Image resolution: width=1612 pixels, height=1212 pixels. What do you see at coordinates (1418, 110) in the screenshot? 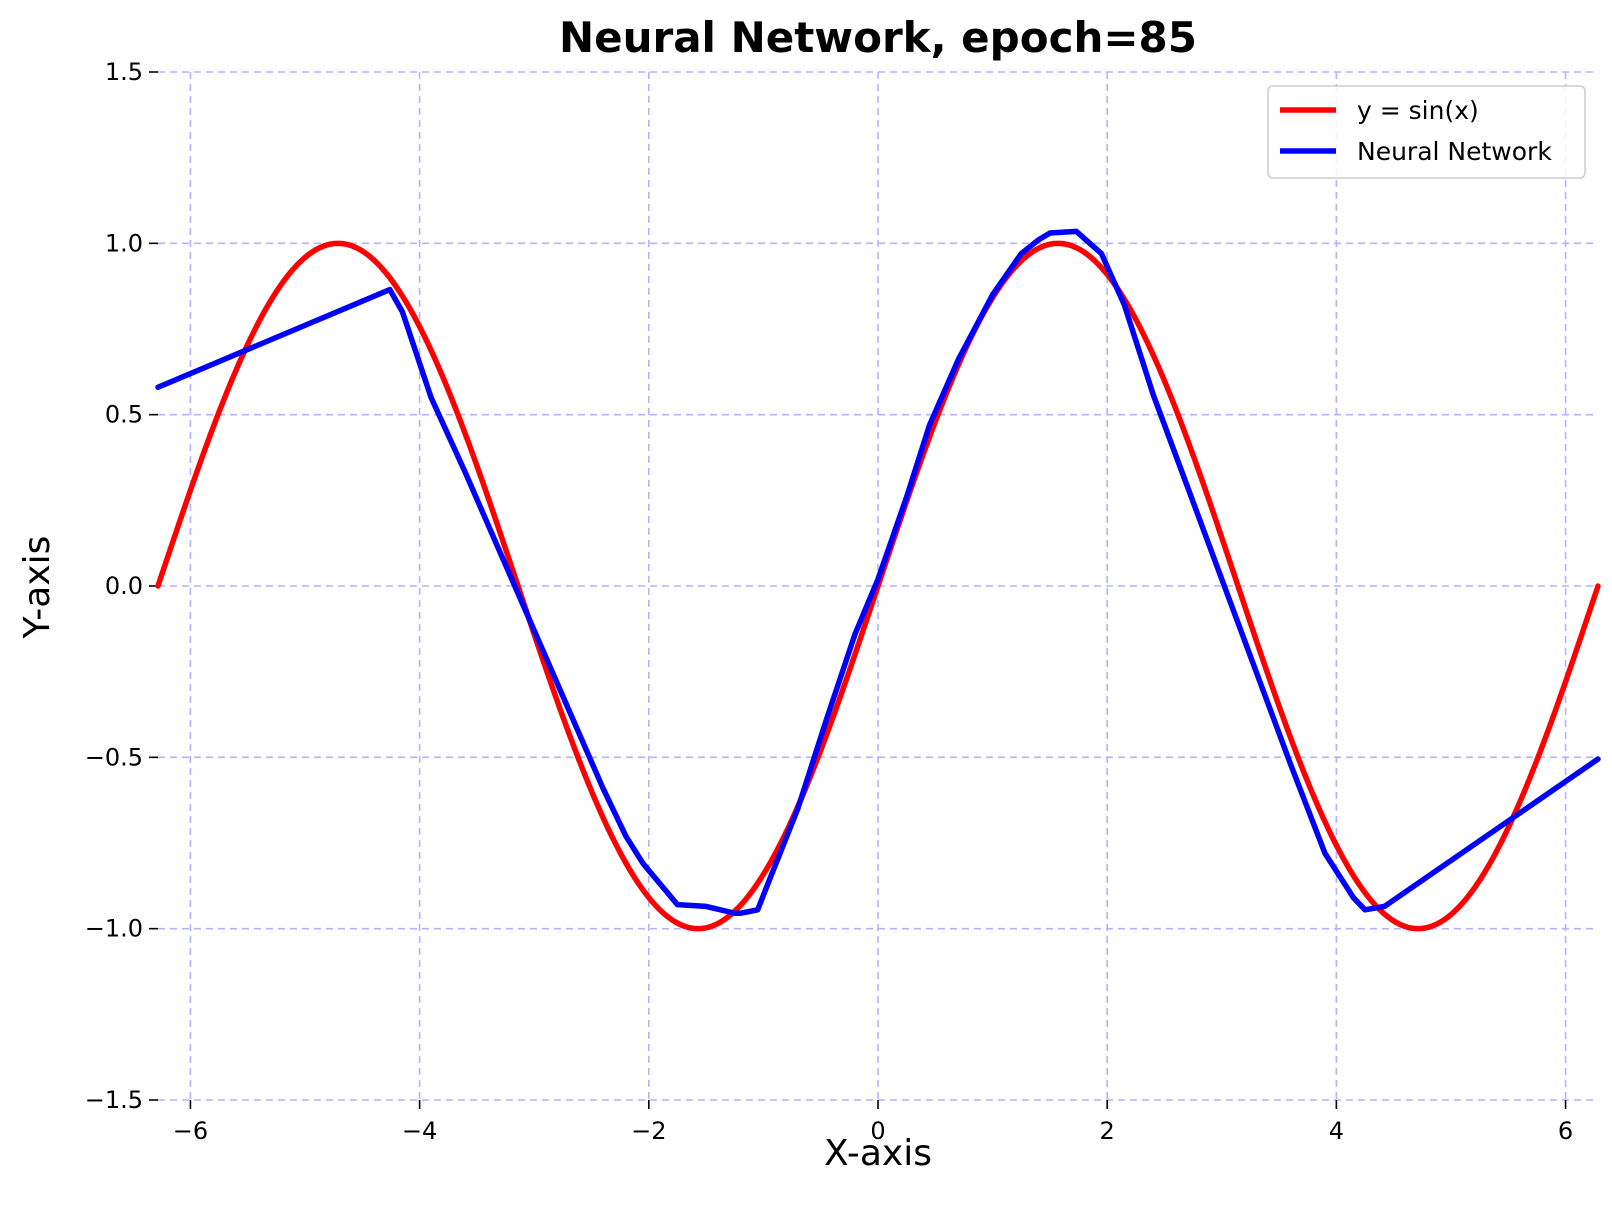
I see `legend-label-0: y = sin(x)` at bounding box center [1418, 110].